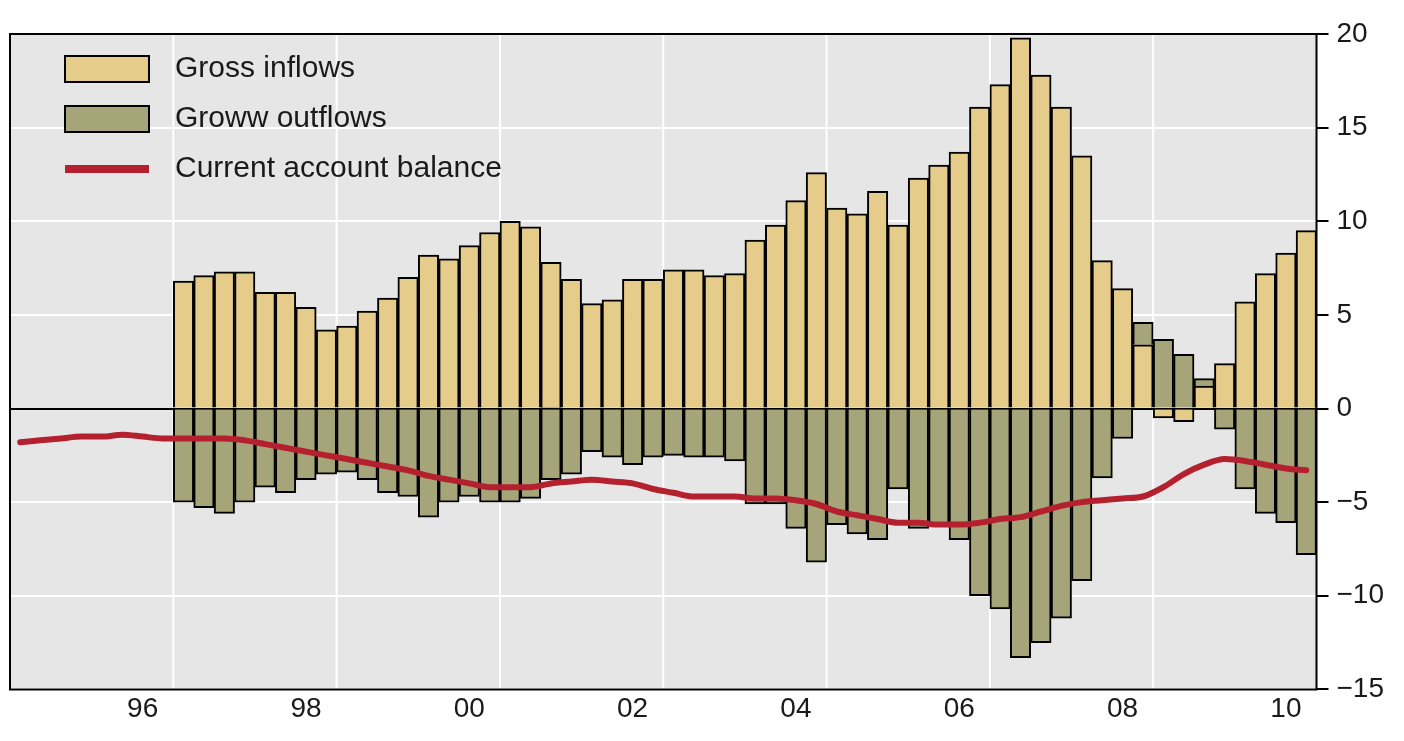 This screenshot has width=1404, height=741. What do you see at coordinates (306, 707) in the screenshot?
I see `x-tick-label: 98` at bounding box center [306, 707].